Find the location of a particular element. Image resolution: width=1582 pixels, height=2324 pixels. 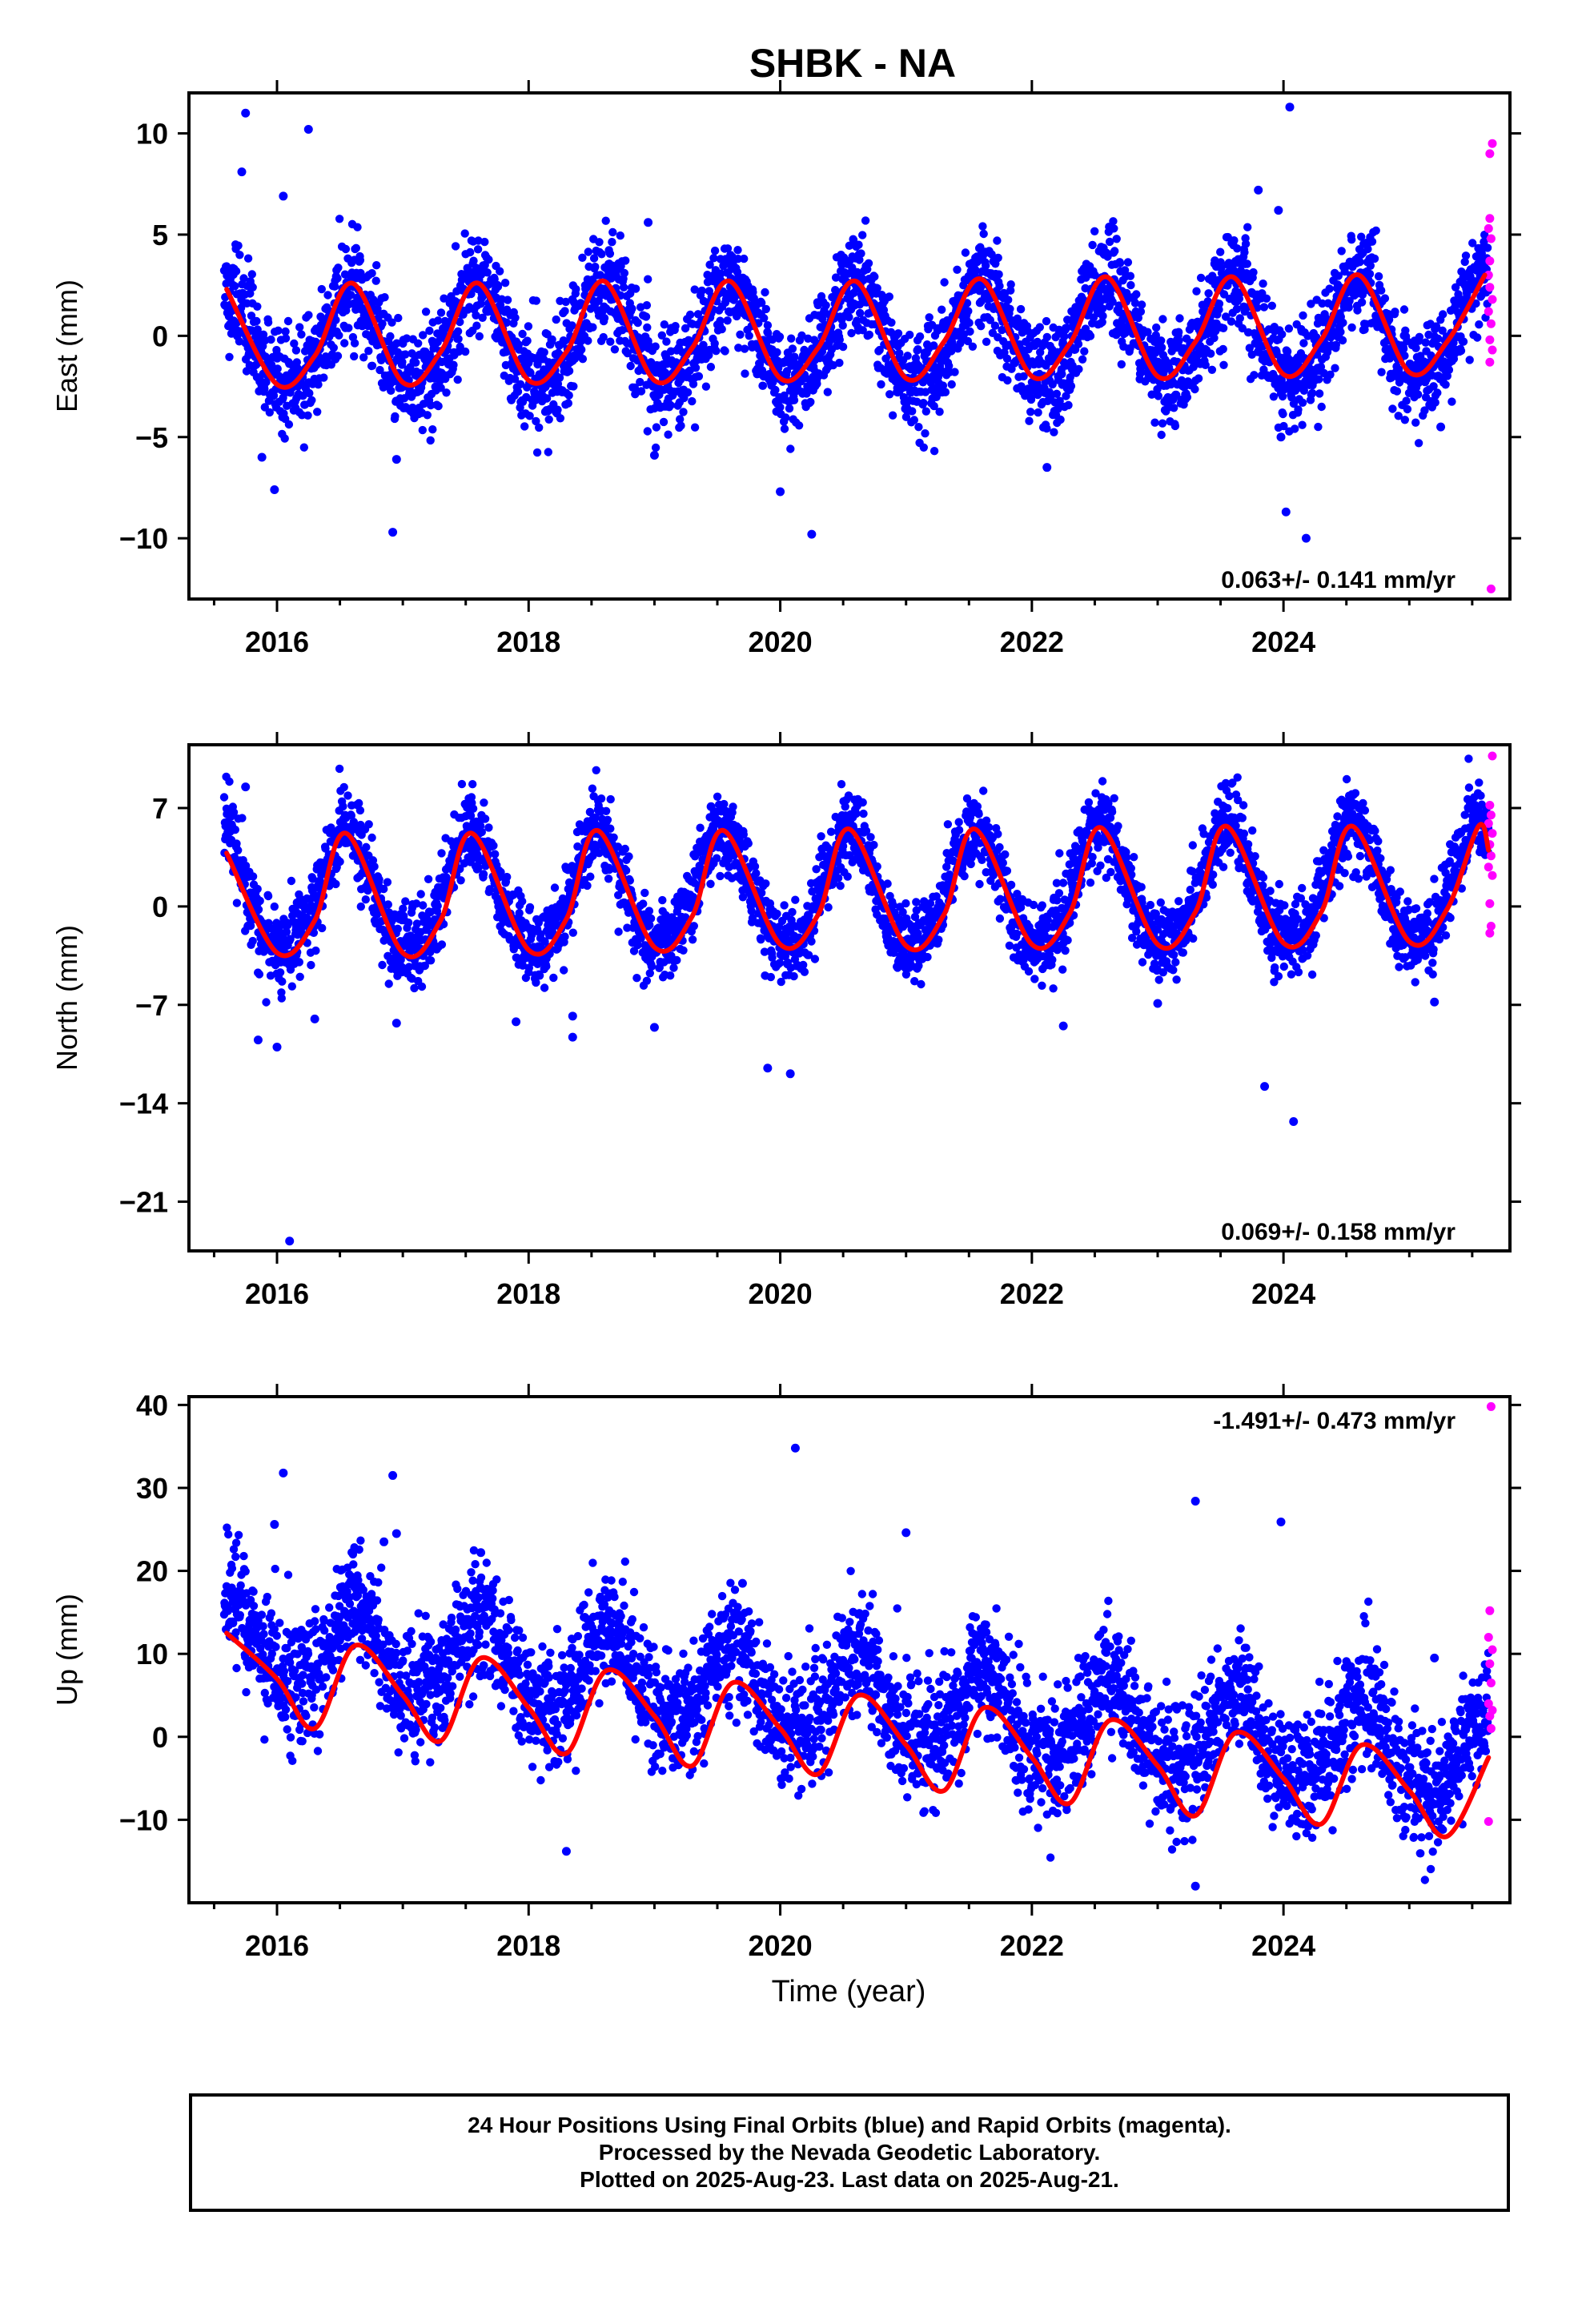

east-y-tick-label: 0 is located at coordinates (160, 336).